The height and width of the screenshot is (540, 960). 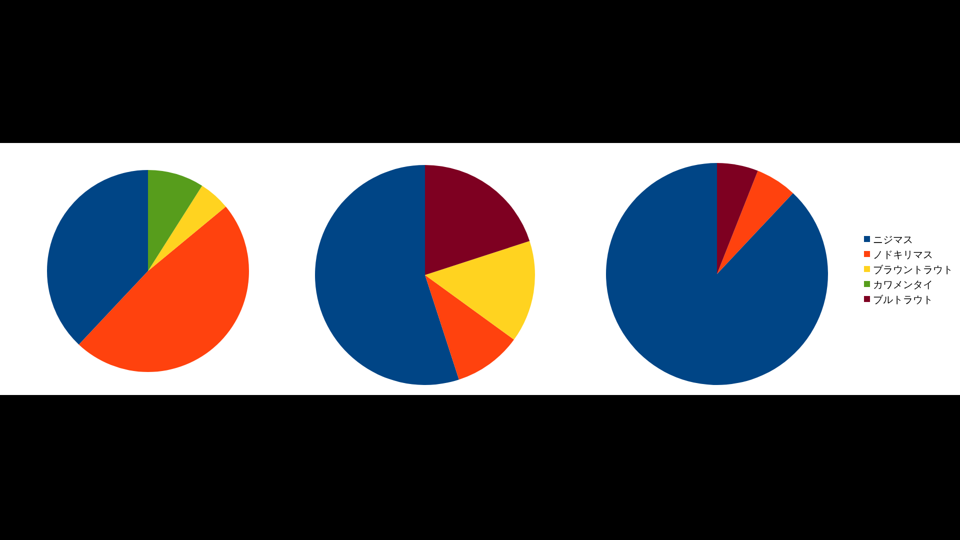 What do you see at coordinates (903, 300) in the screenshot?
I see `legend-label: ブルトラウト` at bounding box center [903, 300].